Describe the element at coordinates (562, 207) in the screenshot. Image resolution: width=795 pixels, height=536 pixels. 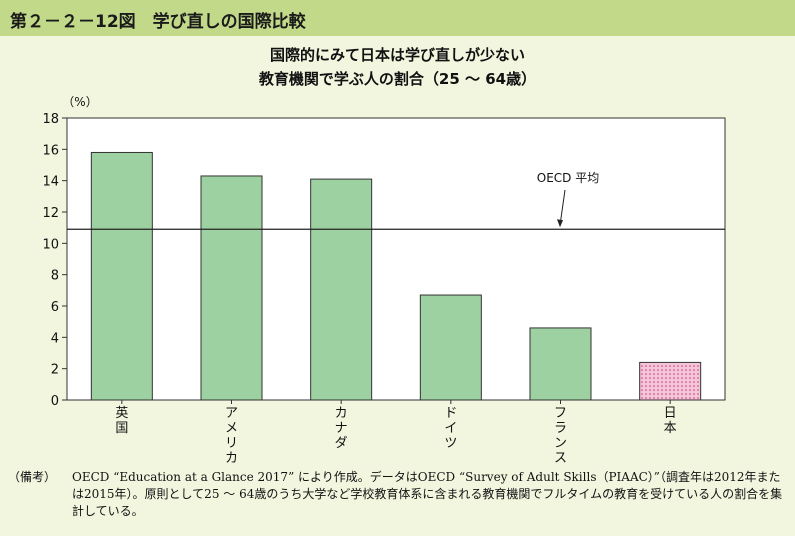
I see `annotation-arrow` at that location.